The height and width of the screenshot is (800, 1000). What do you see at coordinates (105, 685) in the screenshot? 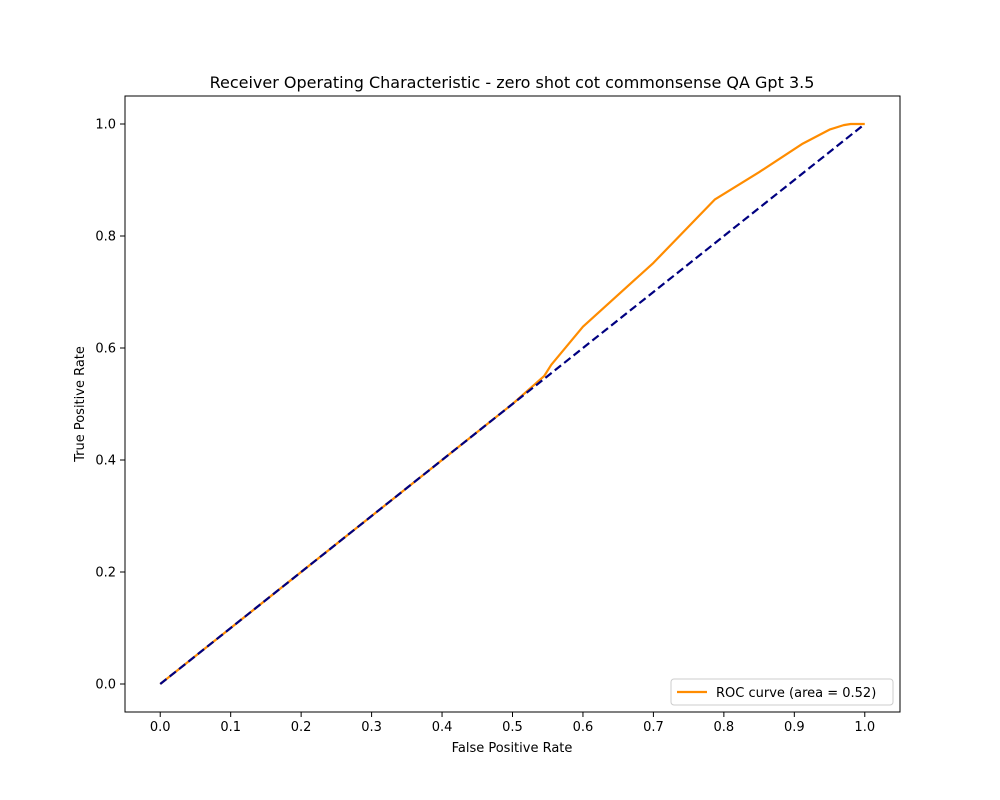
I see `y-tick-label: 0.0` at bounding box center [105, 685].